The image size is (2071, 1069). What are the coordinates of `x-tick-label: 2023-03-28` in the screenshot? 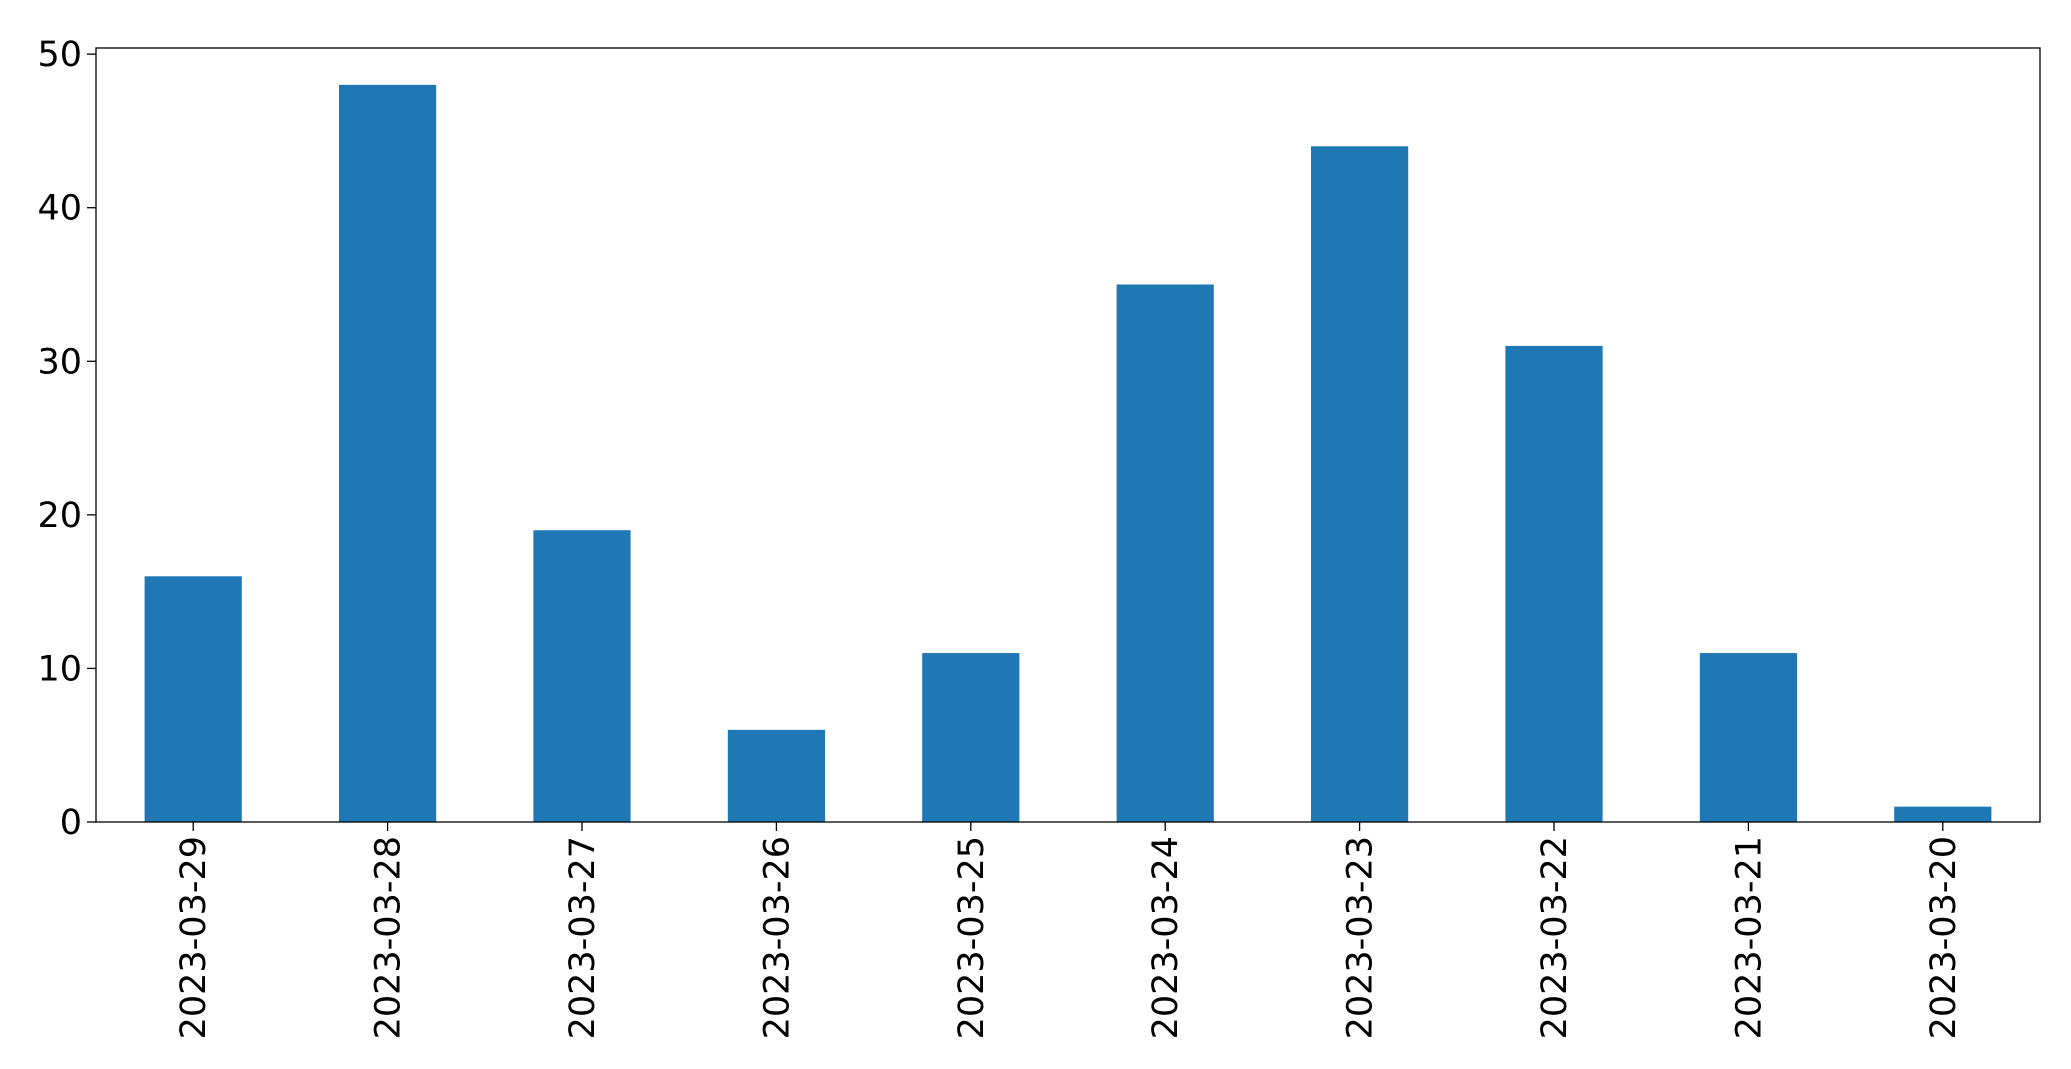 It's located at (389, 937).